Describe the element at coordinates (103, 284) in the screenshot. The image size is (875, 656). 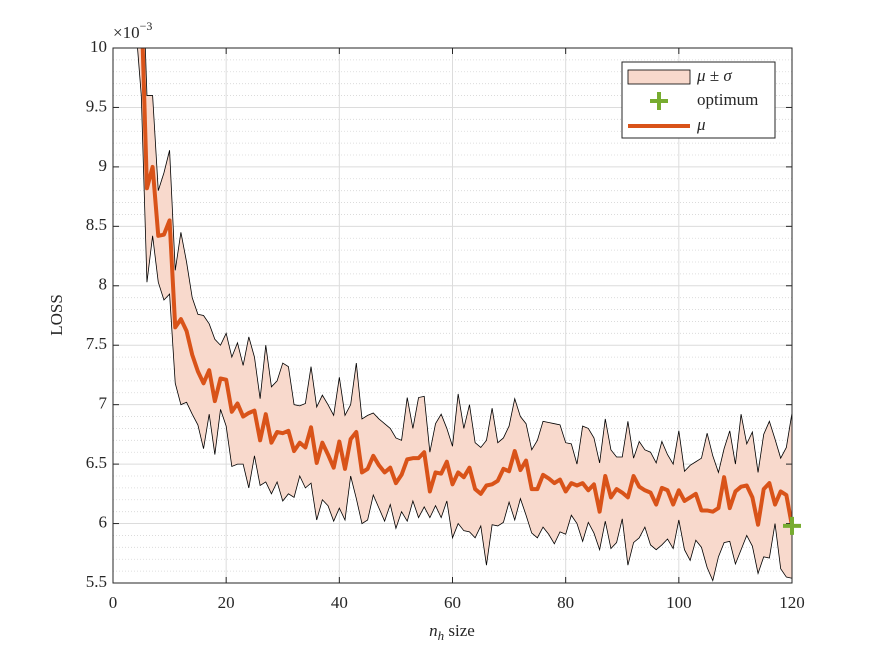
I see `y-tick-label: 8` at that location.